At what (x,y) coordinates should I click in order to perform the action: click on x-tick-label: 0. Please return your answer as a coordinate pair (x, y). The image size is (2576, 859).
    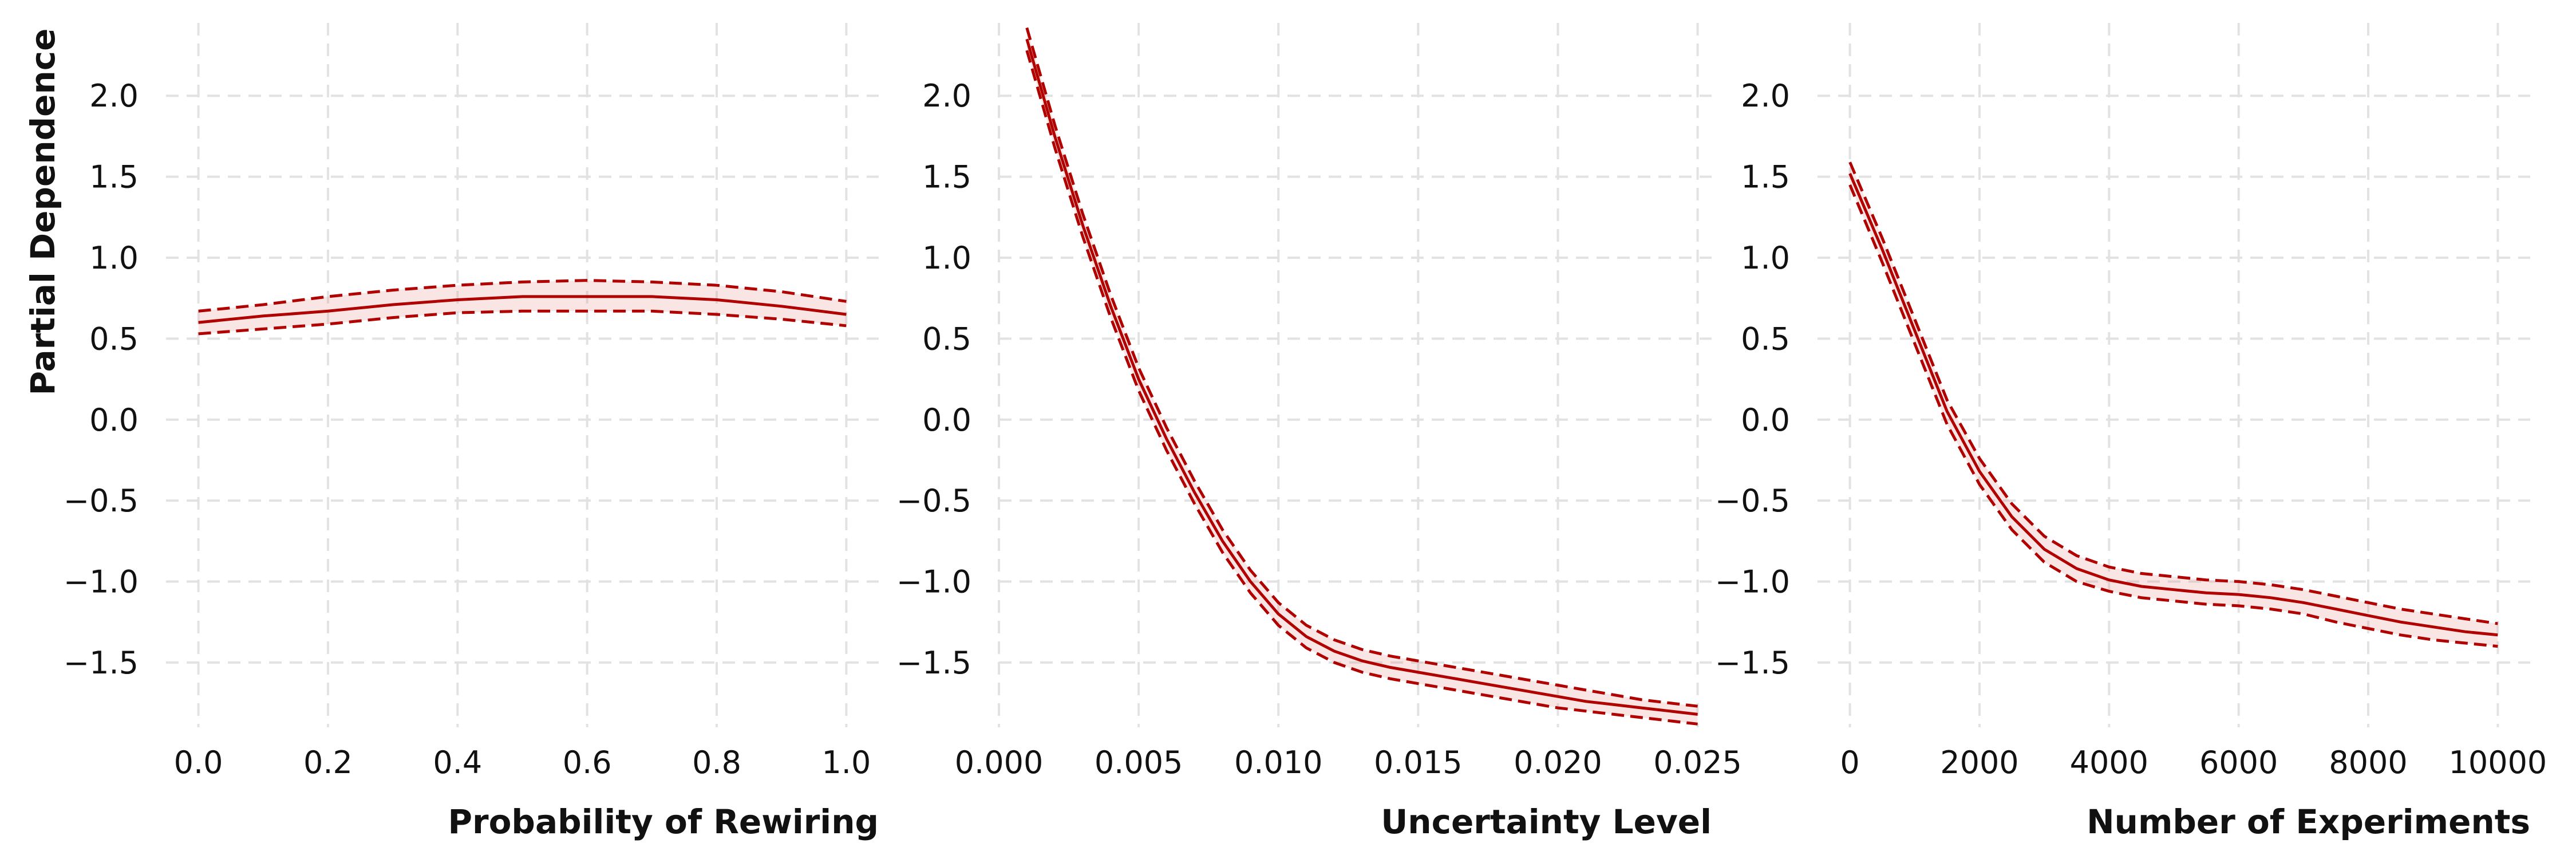
    Looking at the image, I should click on (1849, 762).